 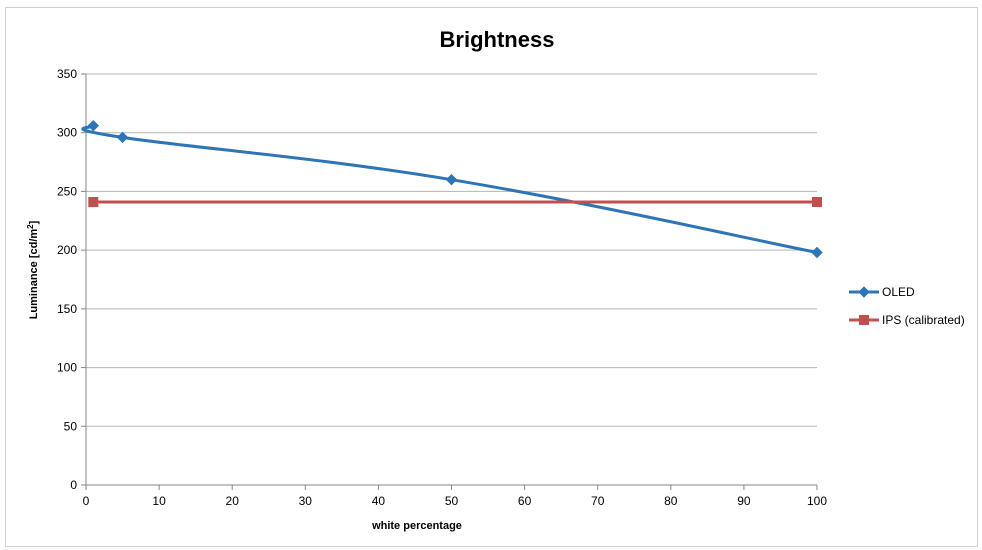 I want to click on x-tick-label-80: 80, so click(x=671, y=501).